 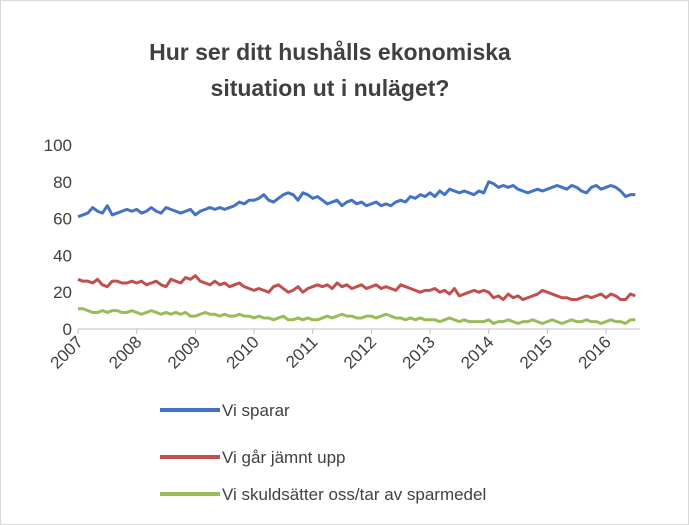 What do you see at coordinates (62, 182) in the screenshot?
I see `y-tick-label: 80` at bounding box center [62, 182].